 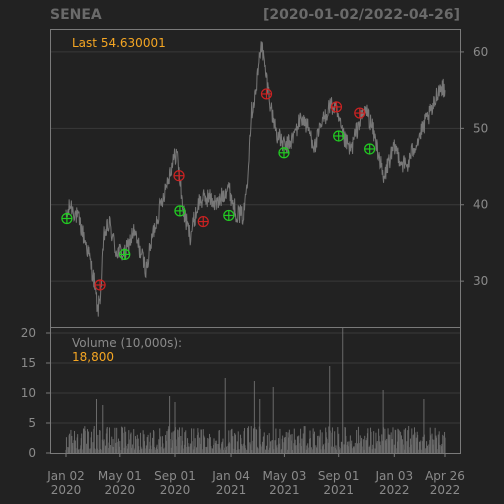 I want to click on volume-gridlines, so click(x=255, y=378).